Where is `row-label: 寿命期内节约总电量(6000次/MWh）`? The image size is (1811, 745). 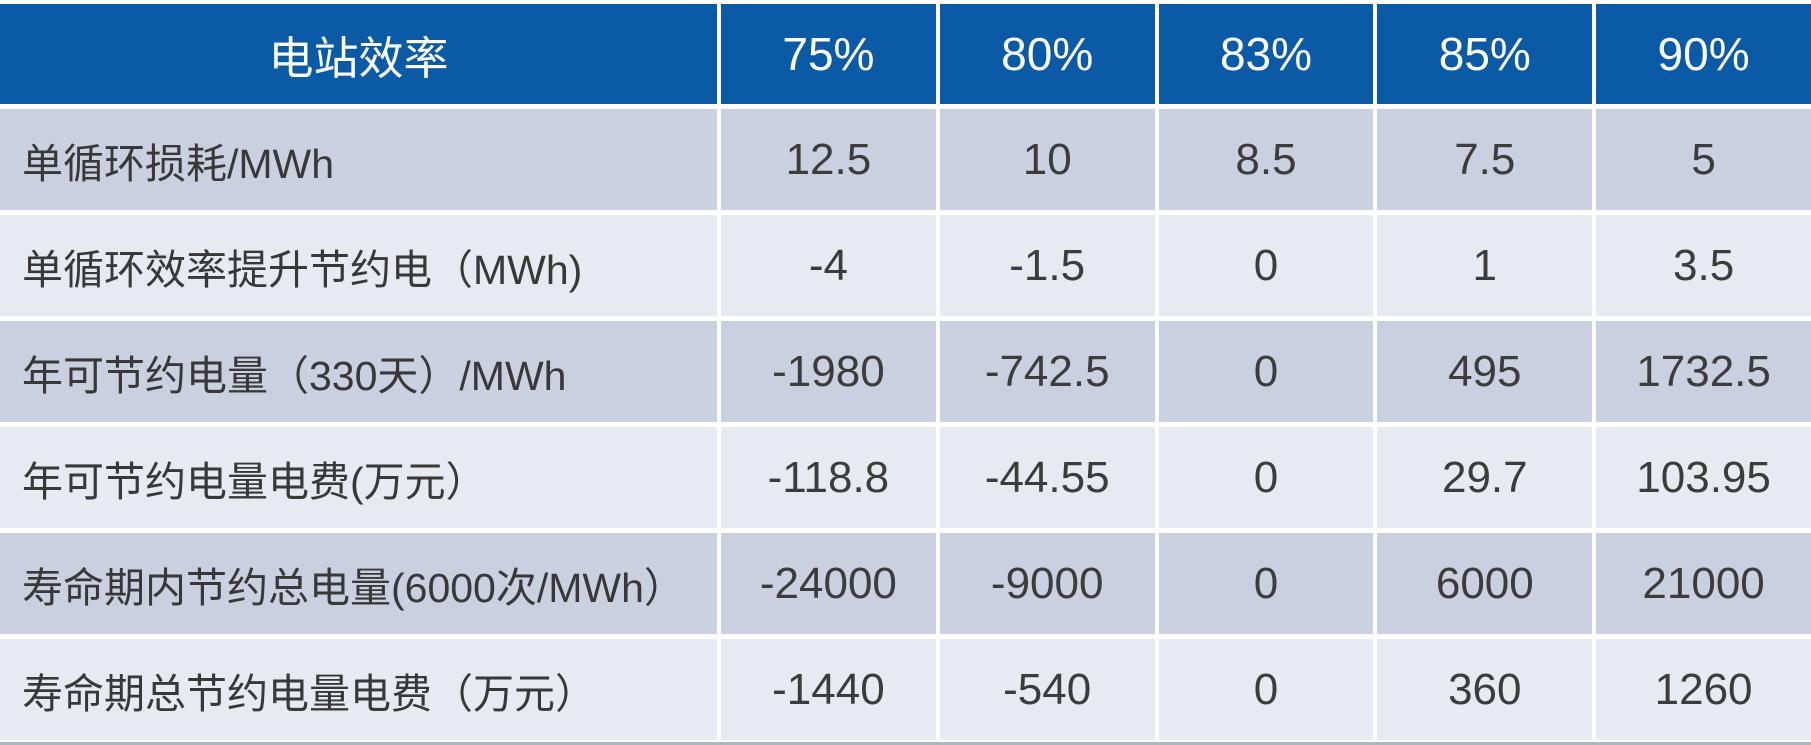
row-label: 寿命期内节约总电量(6000次/MWh） is located at coordinates (358, 583).